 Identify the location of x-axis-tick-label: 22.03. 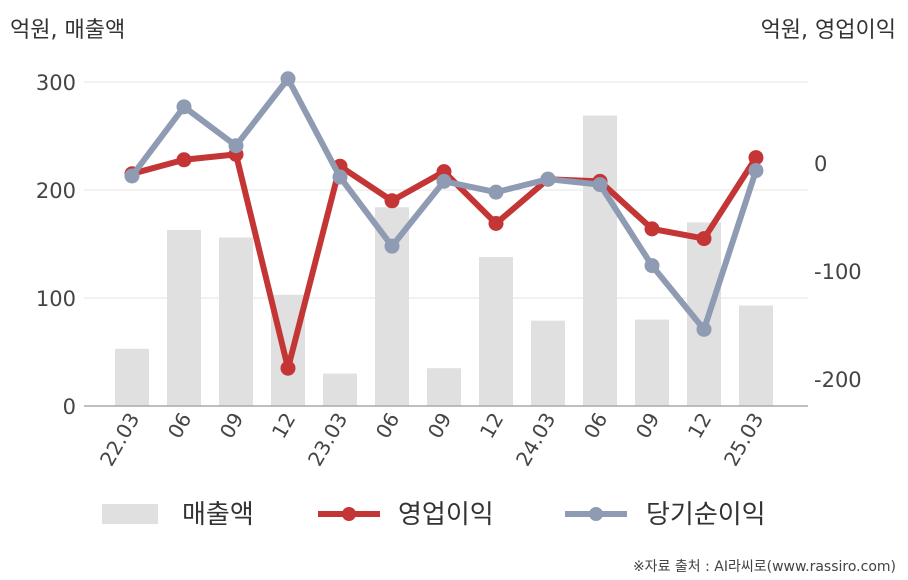
(119, 440).